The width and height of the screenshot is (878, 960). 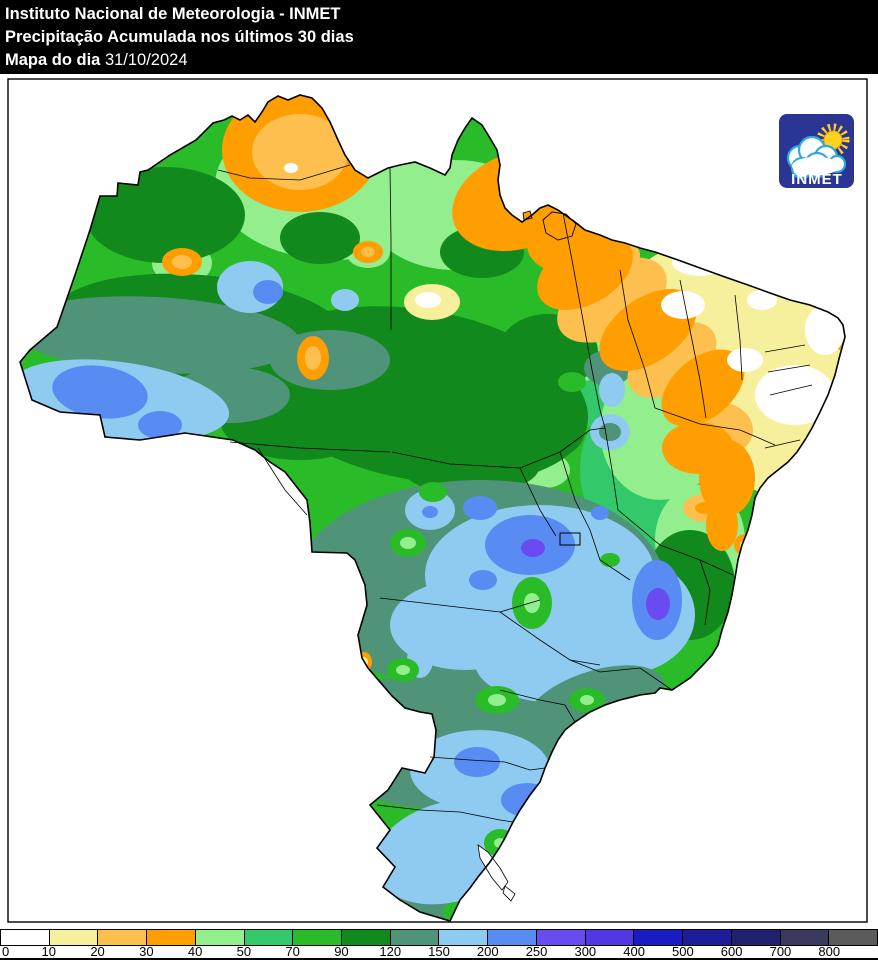 I want to click on legend-tick-label: 70, so click(x=292, y=951).